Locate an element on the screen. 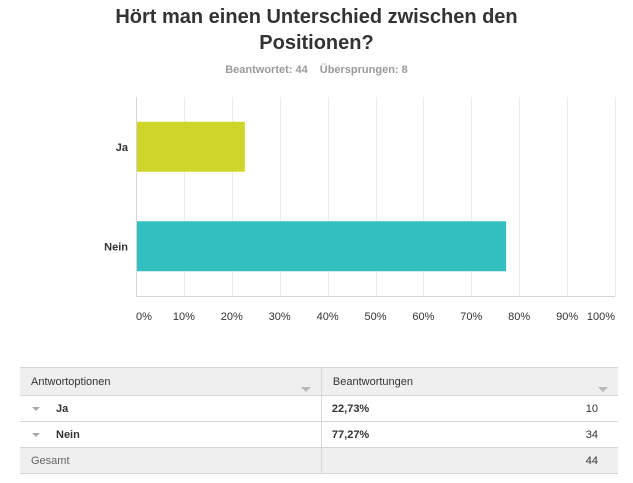  tick-label: 60% is located at coordinates (423, 317).